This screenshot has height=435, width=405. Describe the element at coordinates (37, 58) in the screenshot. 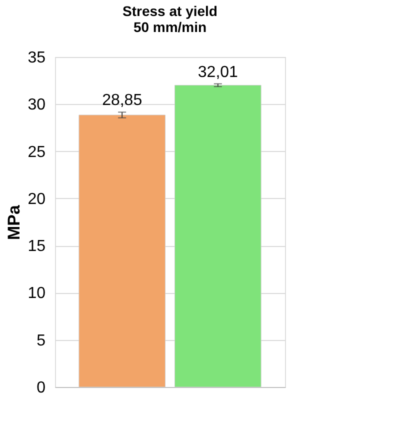

I see `y-tick-label: 35` at that location.